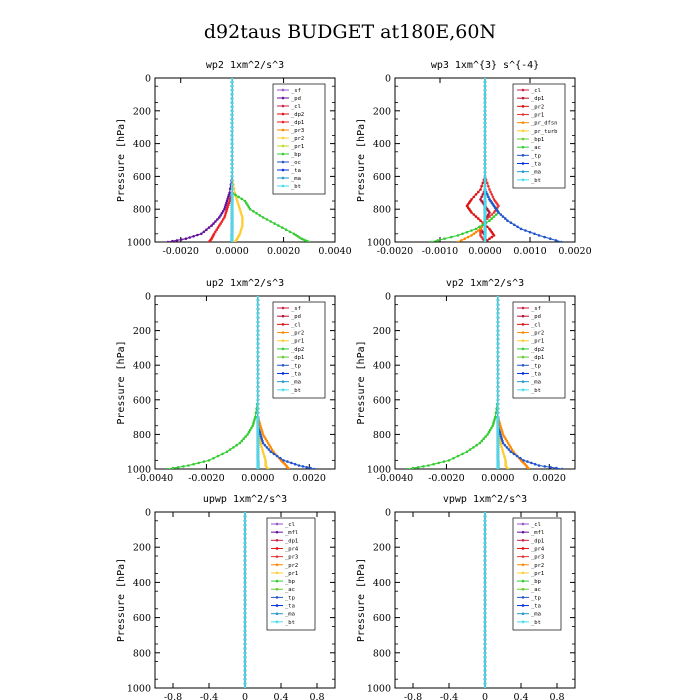 The height and width of the screenshot is (700, 700). I want to click on y-tick-label: 200, so click(382, 548).